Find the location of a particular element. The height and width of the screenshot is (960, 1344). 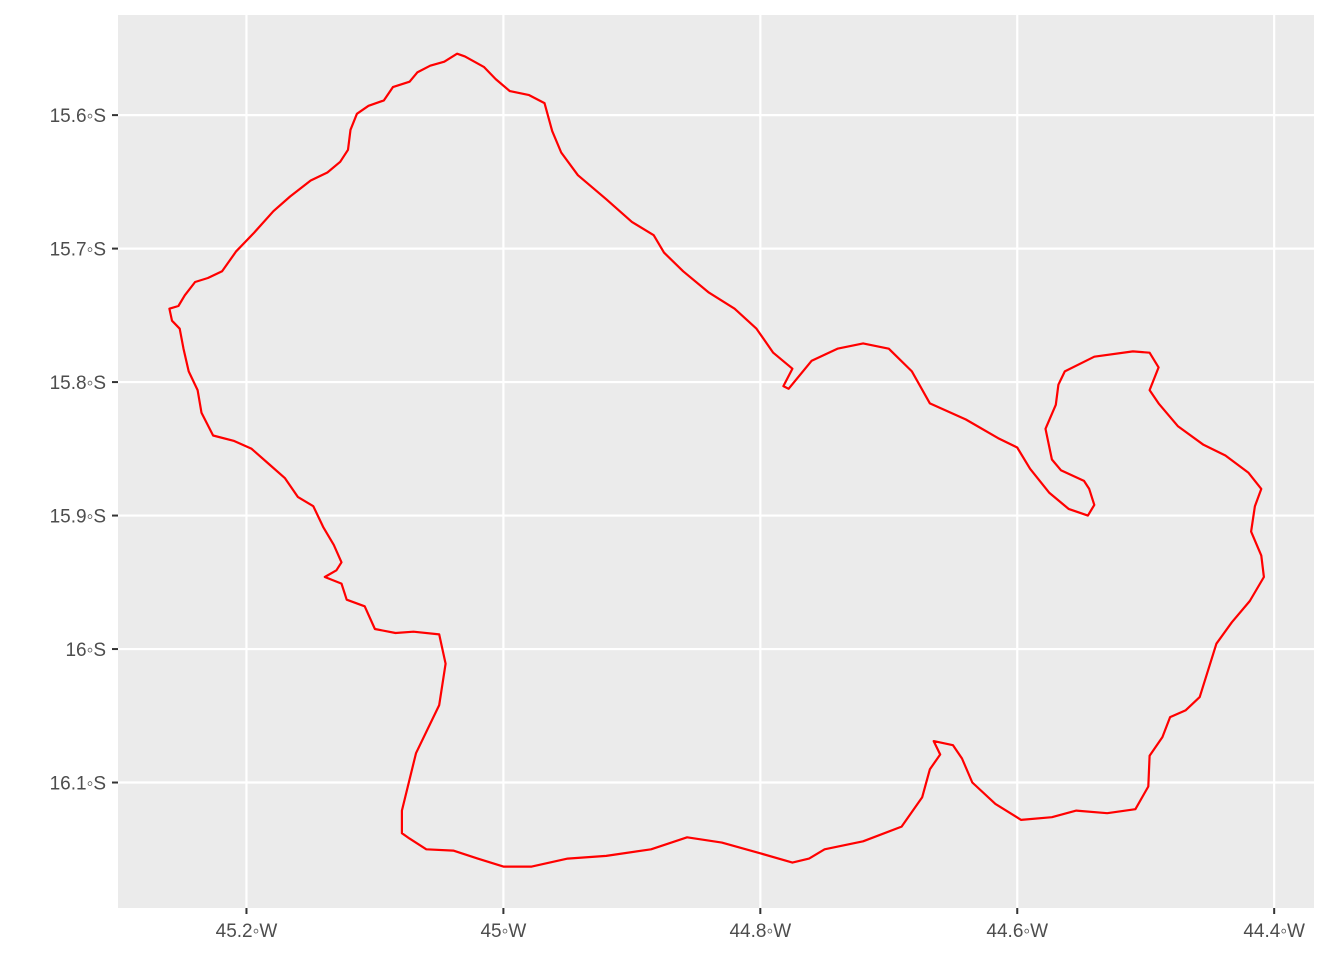

y-tick-label: 15.7◦S is located at coordinates (78, 250).